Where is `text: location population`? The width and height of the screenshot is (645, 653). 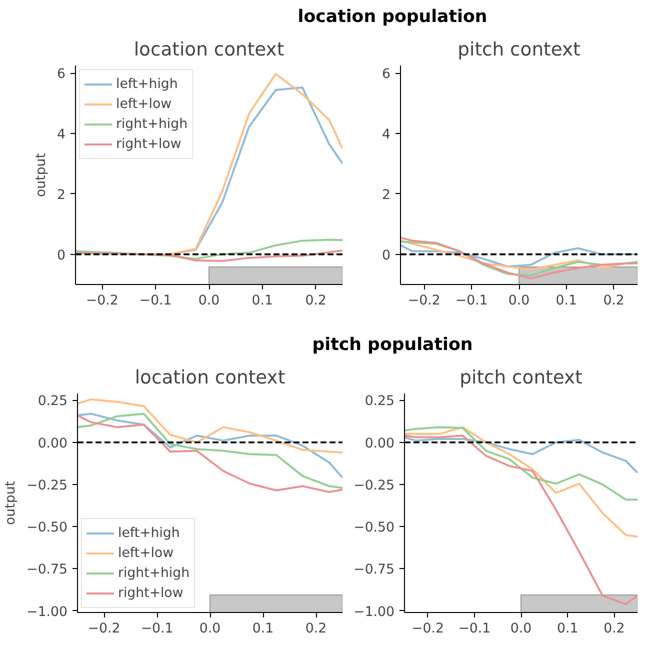
text: location population is located at coordinates (393, 17).